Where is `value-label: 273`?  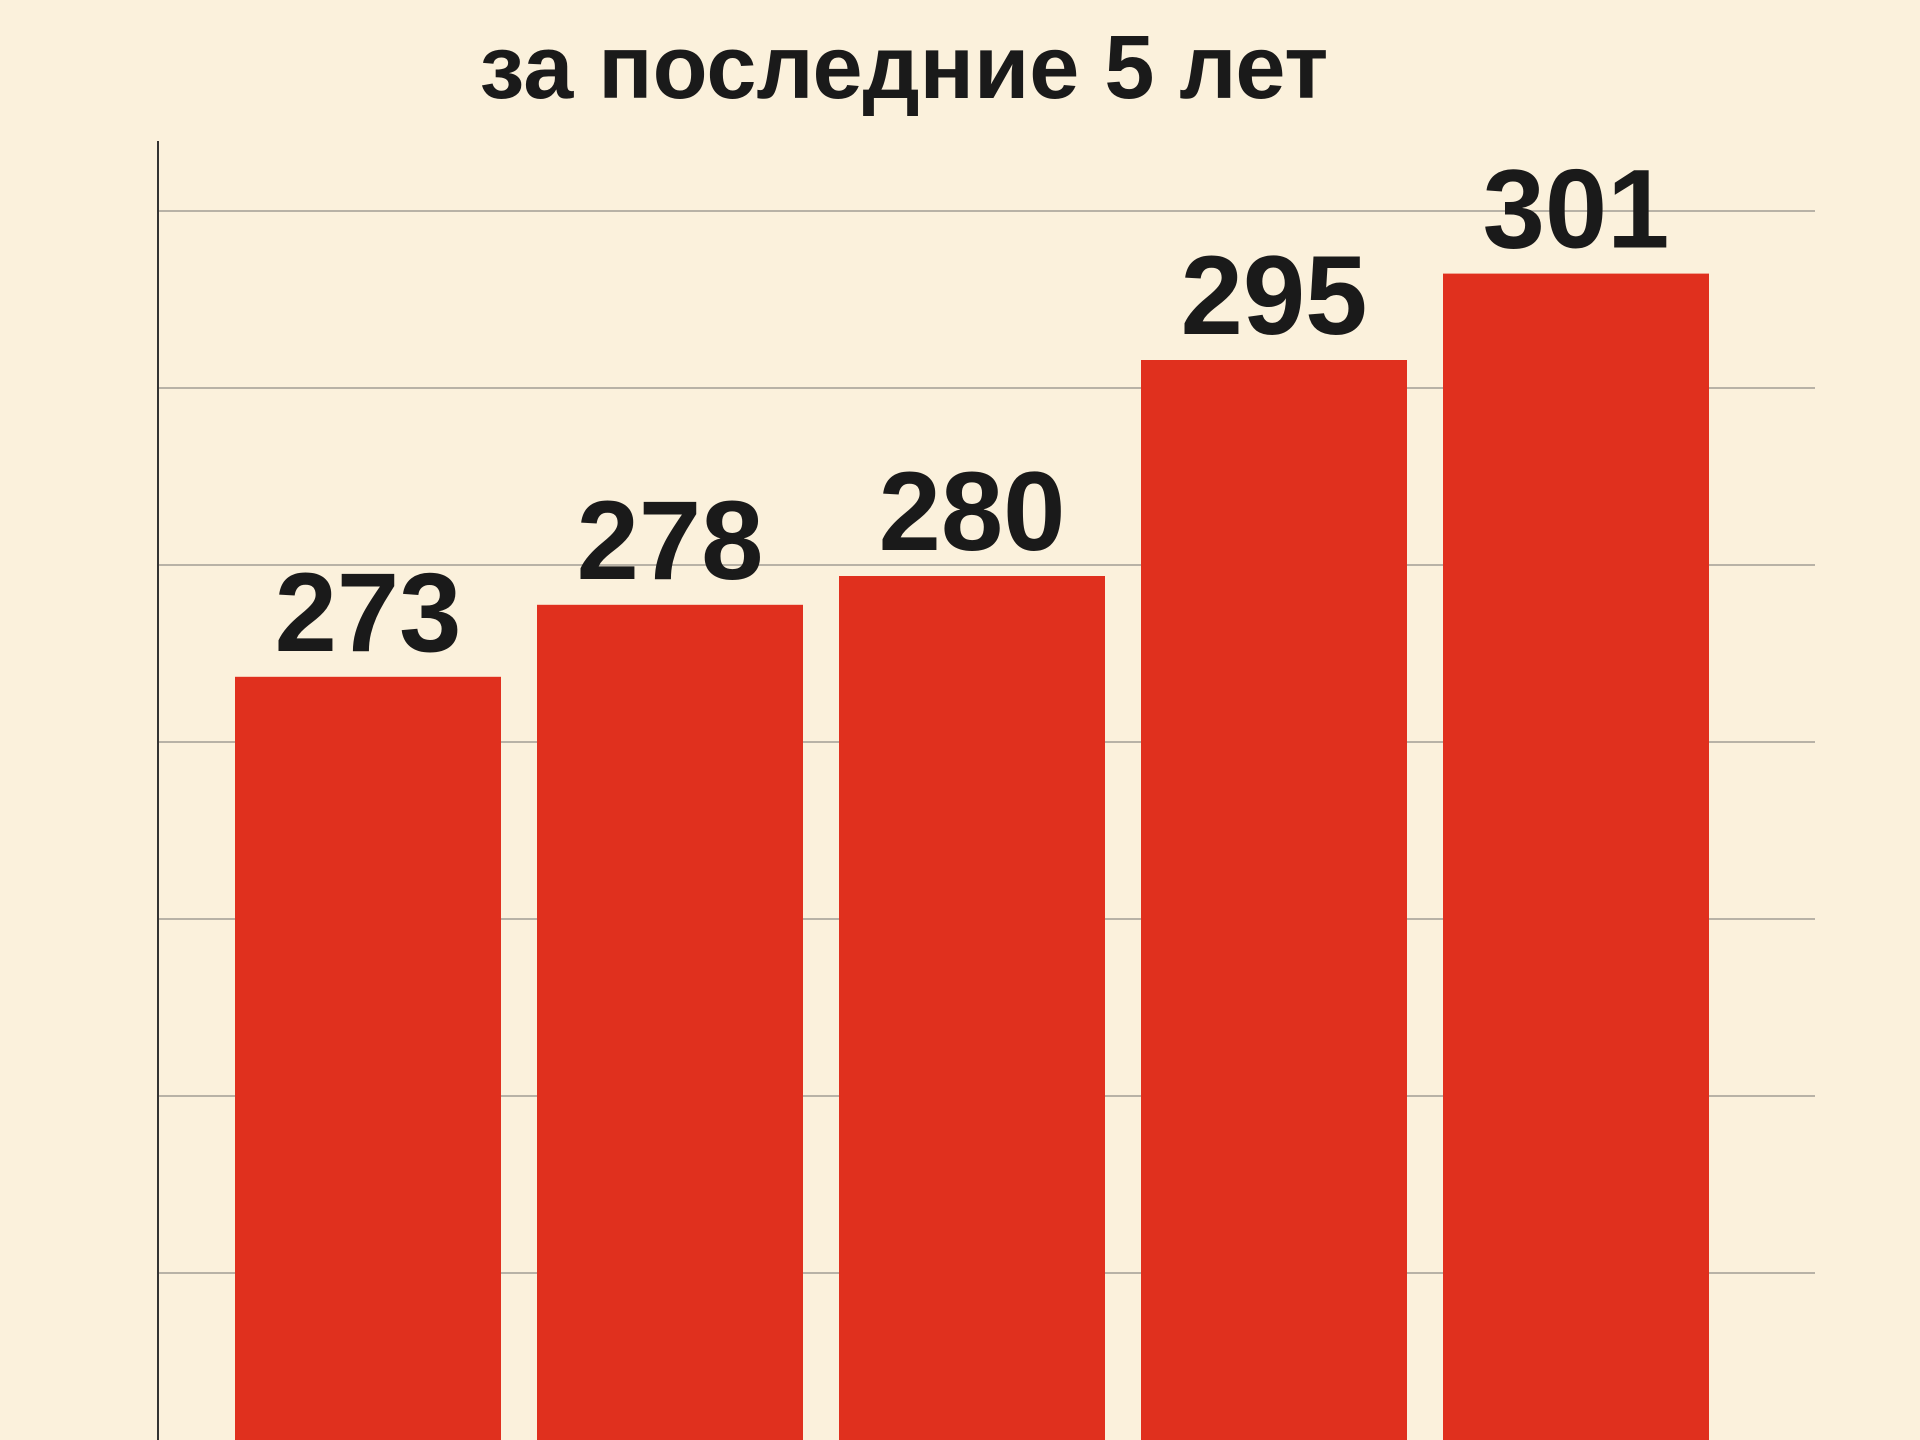
value-label: 273 is located at coordinates (368, 612).